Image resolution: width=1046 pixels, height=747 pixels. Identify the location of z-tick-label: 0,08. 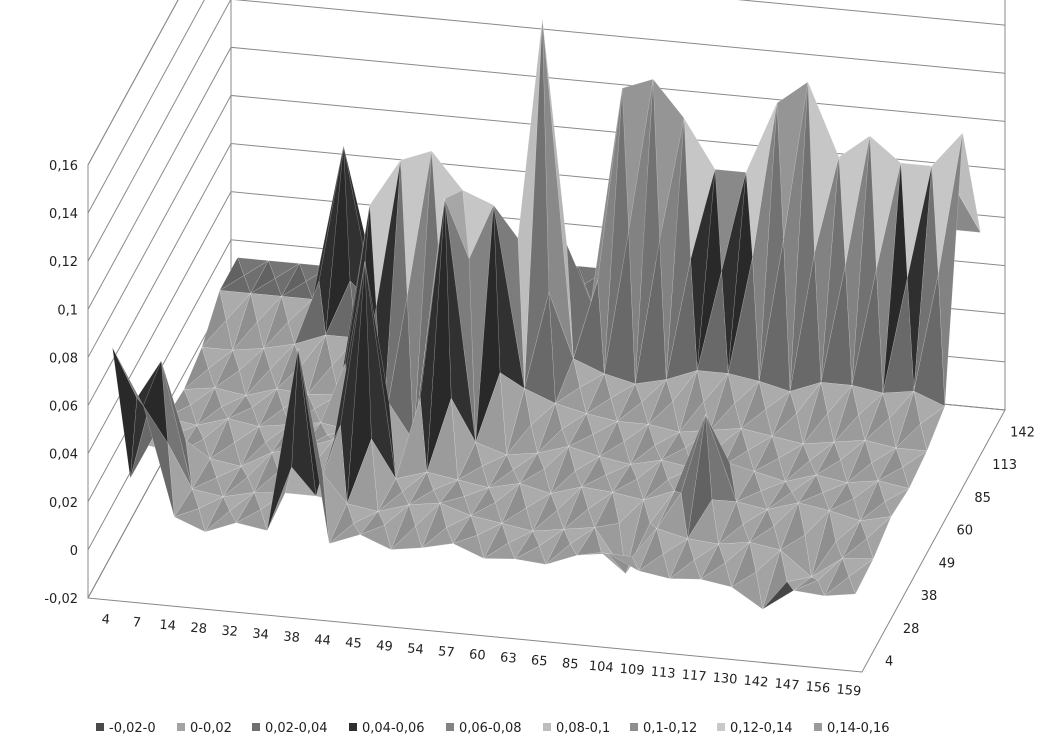
(63, 358).